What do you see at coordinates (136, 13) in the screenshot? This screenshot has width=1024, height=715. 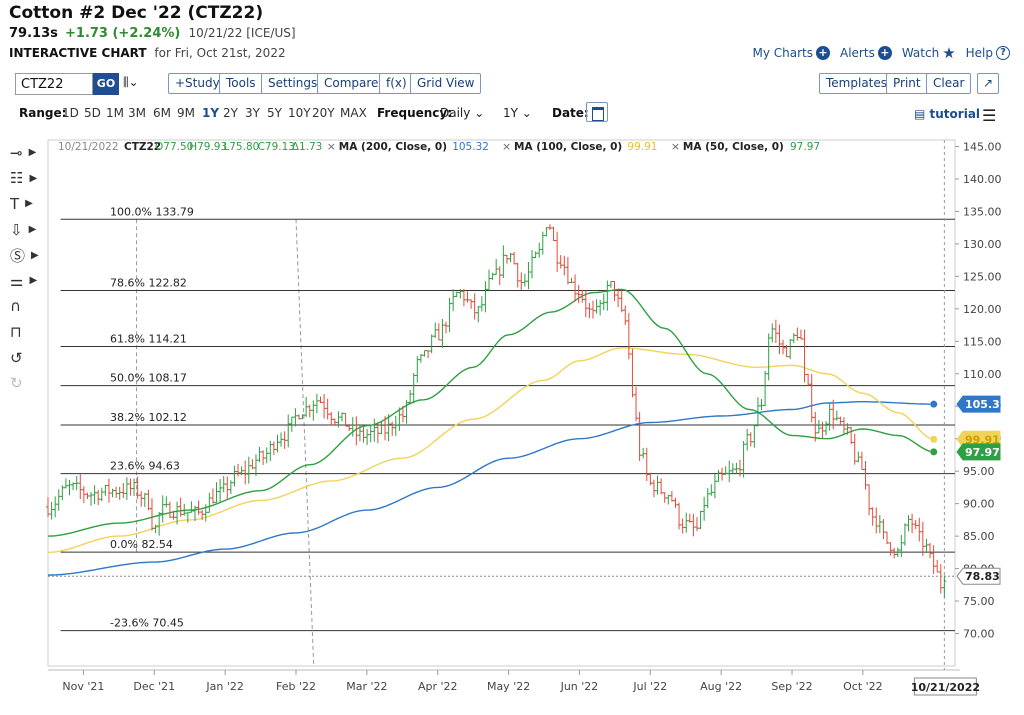 I see `page-title: Cotton #2 Dec '22 (CTZ22)` at bounding box center [136, 13].